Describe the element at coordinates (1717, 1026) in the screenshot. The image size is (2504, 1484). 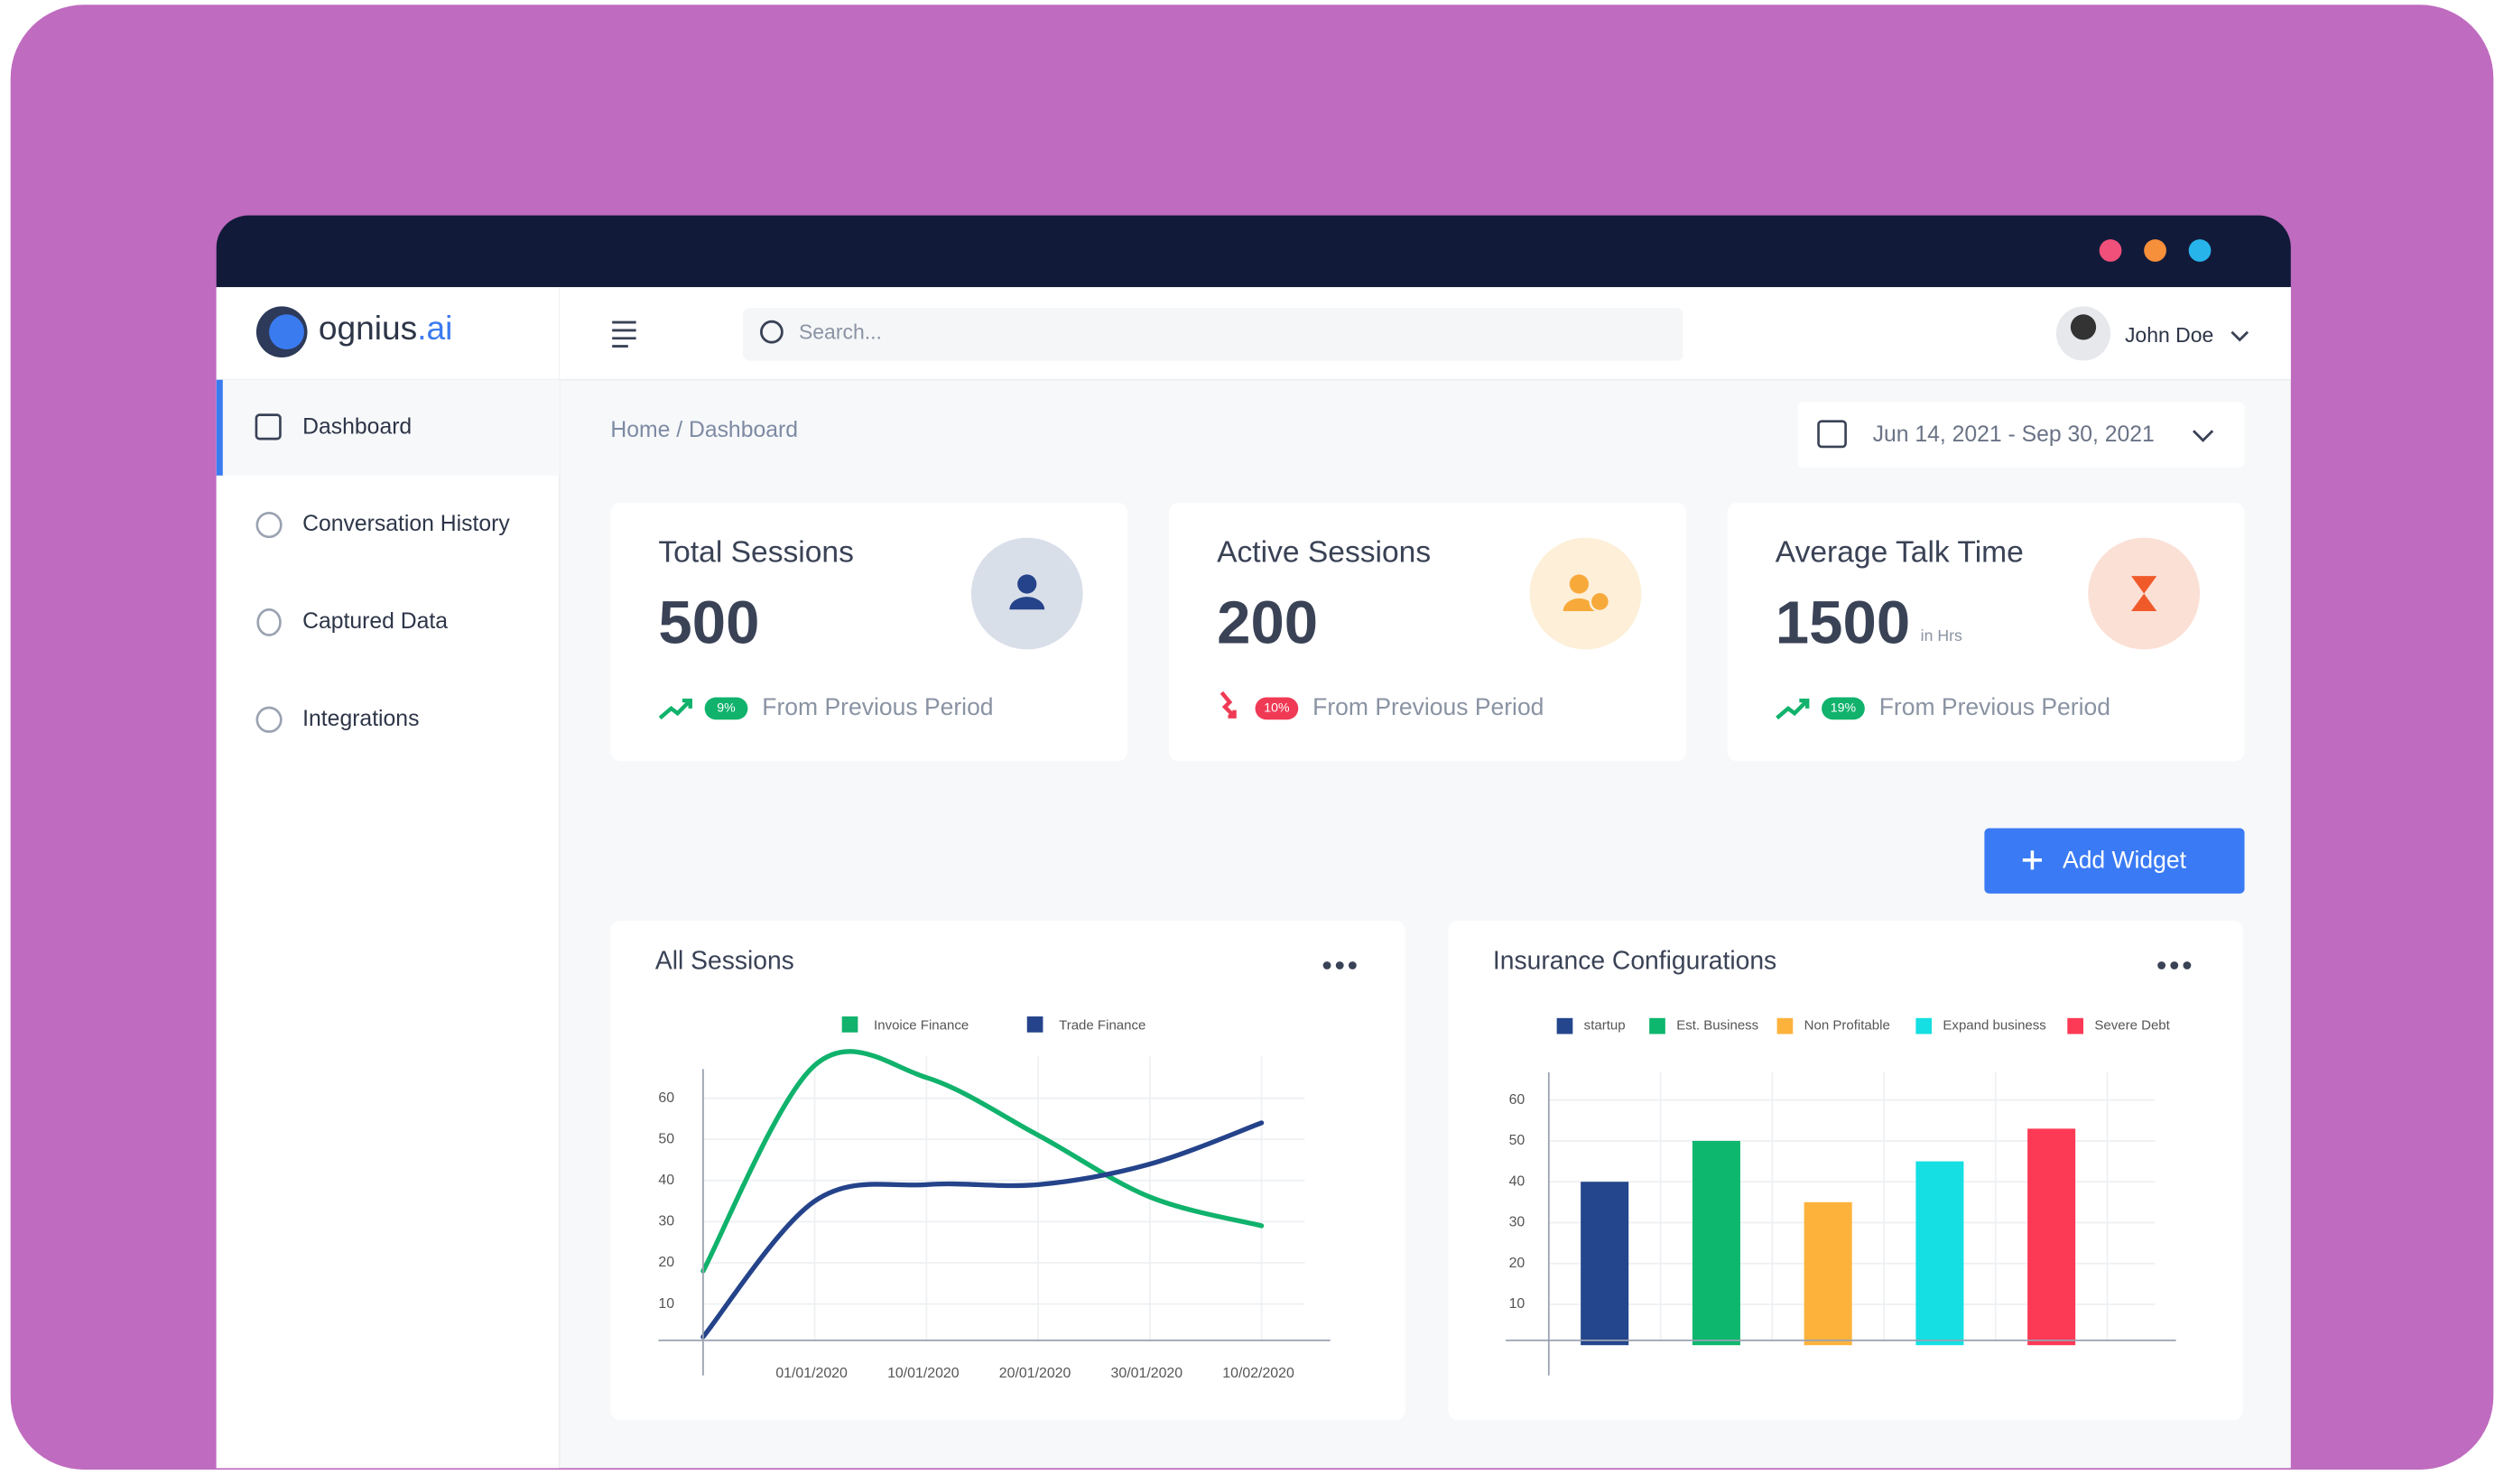
I see `legend-label: Est. Business` at that location.